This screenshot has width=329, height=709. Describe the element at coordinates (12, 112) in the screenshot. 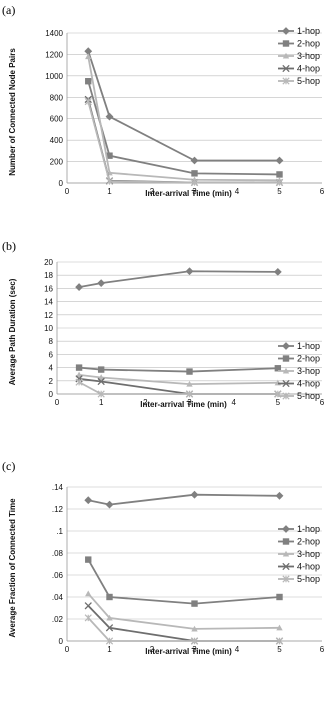

I see `y-axis-title: Number of Connected Node Pairs` at that location.